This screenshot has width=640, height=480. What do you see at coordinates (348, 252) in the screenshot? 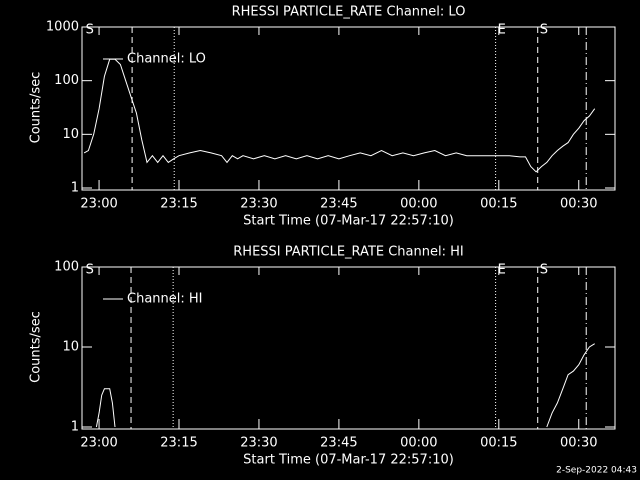
I see `chart-title: RHESSI PARTICLE_RATE Channel: HI` at bounding box center [348, 252].